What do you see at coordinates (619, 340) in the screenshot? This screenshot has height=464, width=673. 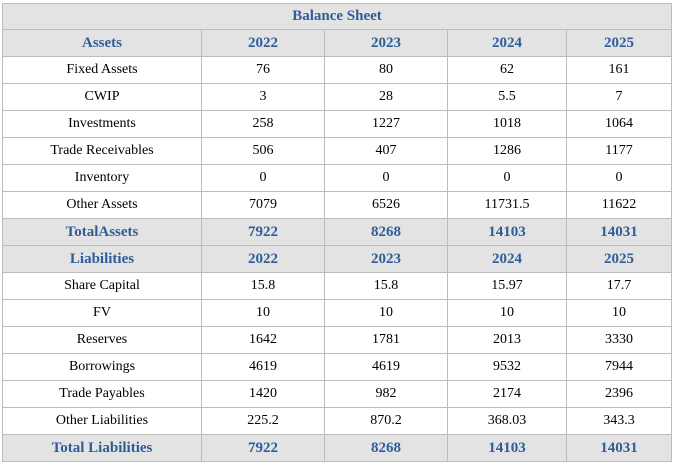 I see `value-cell: 3330` at bounding box center [619, 340].